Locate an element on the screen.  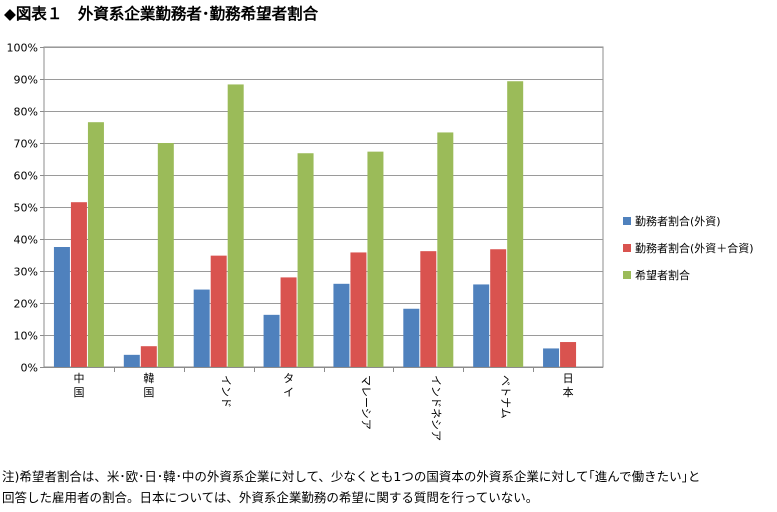
chart-legend: 勤務者割合(外資) 勤務者割合(外資＋合資) 希望者割合 is located at coordinates (688, 247).